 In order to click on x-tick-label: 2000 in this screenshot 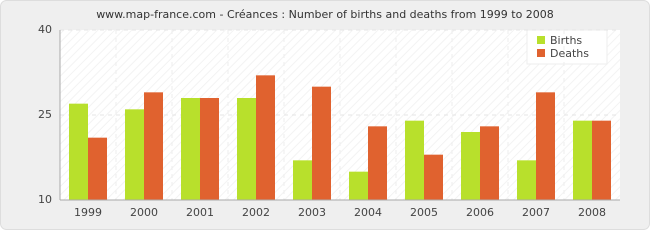, I will do `click(144, 212)`.